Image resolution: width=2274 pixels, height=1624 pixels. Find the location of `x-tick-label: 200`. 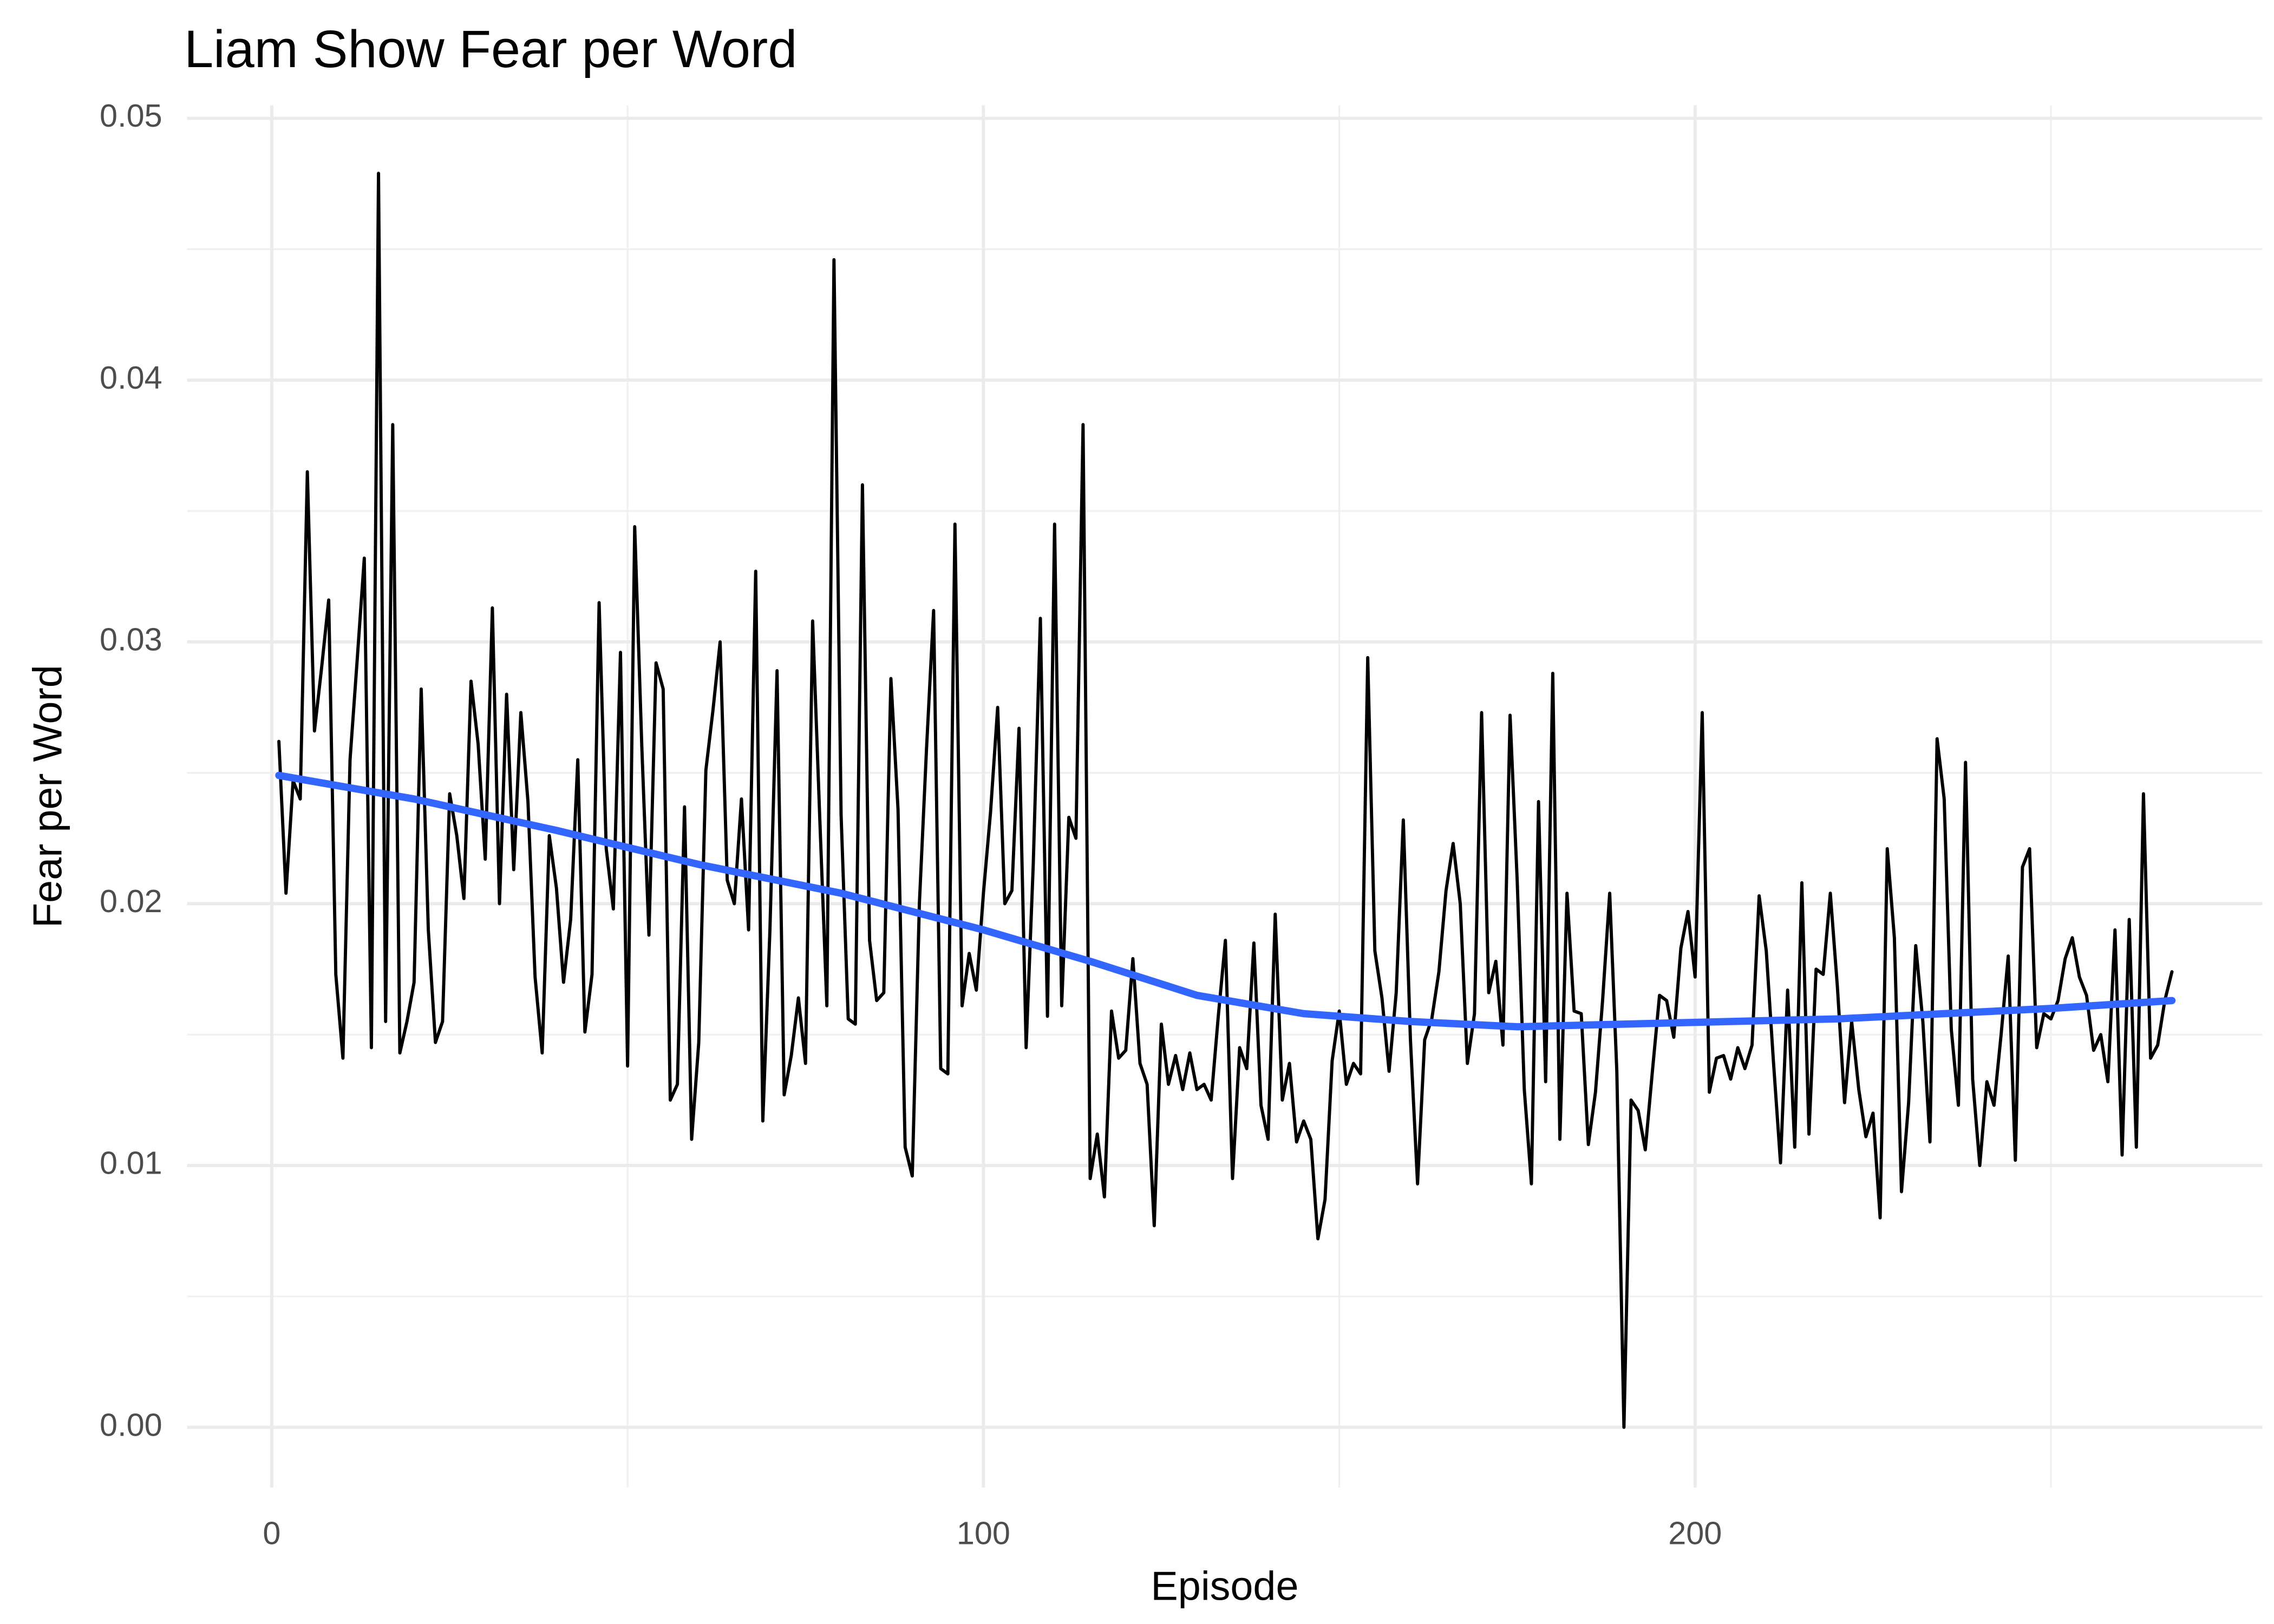

x-tick-label: 200 is located at coordinates (1695, 1533).